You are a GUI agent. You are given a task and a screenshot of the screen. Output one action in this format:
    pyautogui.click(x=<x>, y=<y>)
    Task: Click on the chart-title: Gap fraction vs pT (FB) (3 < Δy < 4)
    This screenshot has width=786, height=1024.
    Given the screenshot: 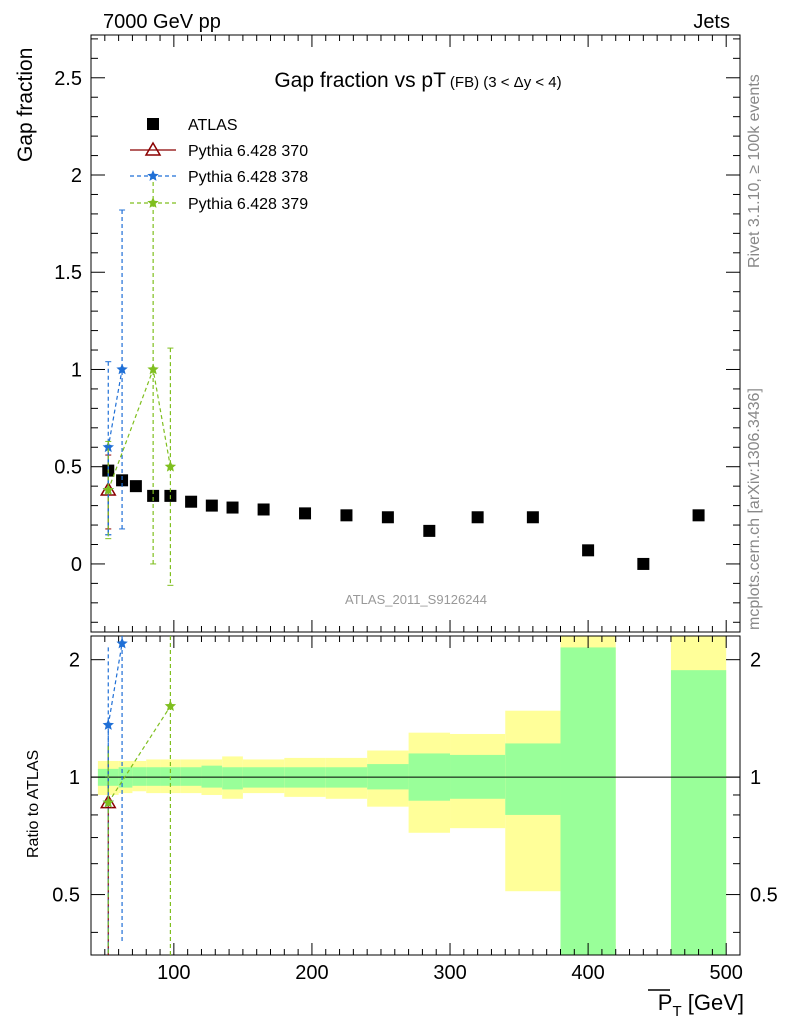 What is the action you would take?
    pyautogui.click(x=417, y=80)
    